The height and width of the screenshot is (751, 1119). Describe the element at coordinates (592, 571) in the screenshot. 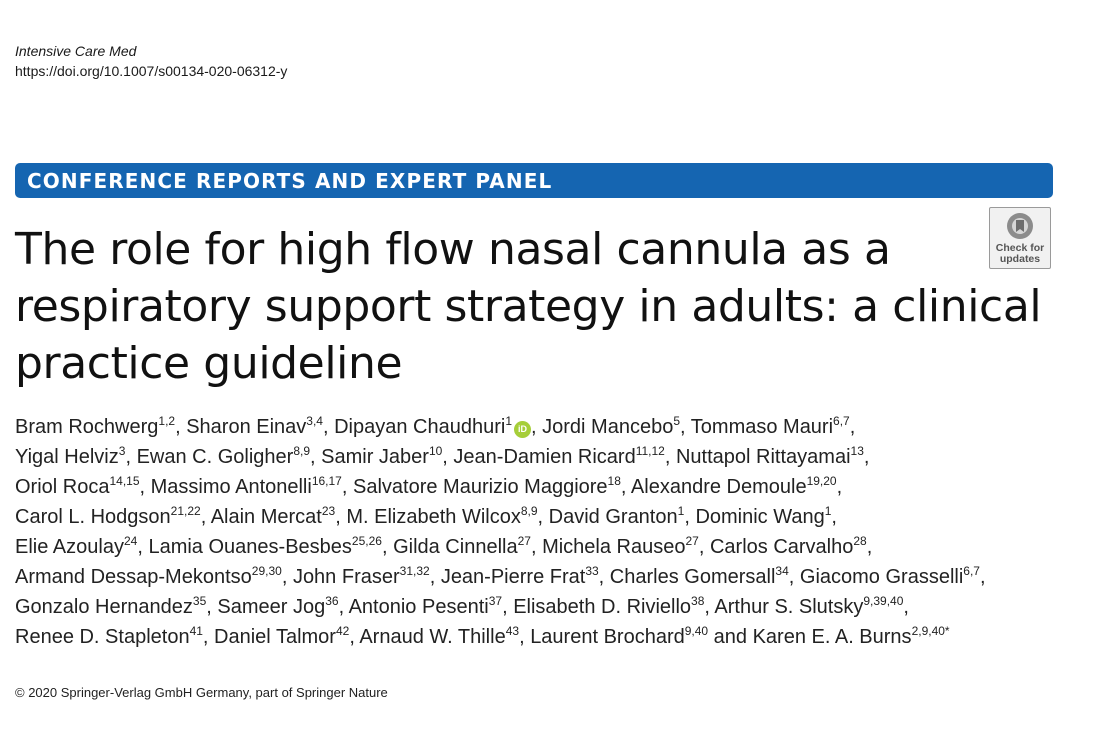

I see `affiliation-number: 33` at that location.